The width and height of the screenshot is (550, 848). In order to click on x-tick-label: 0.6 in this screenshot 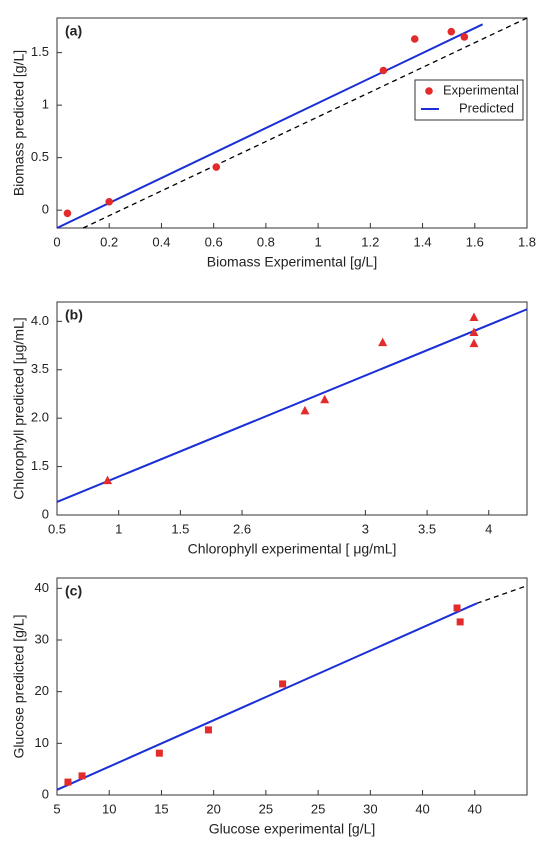, I will do `click(214, 241)`.